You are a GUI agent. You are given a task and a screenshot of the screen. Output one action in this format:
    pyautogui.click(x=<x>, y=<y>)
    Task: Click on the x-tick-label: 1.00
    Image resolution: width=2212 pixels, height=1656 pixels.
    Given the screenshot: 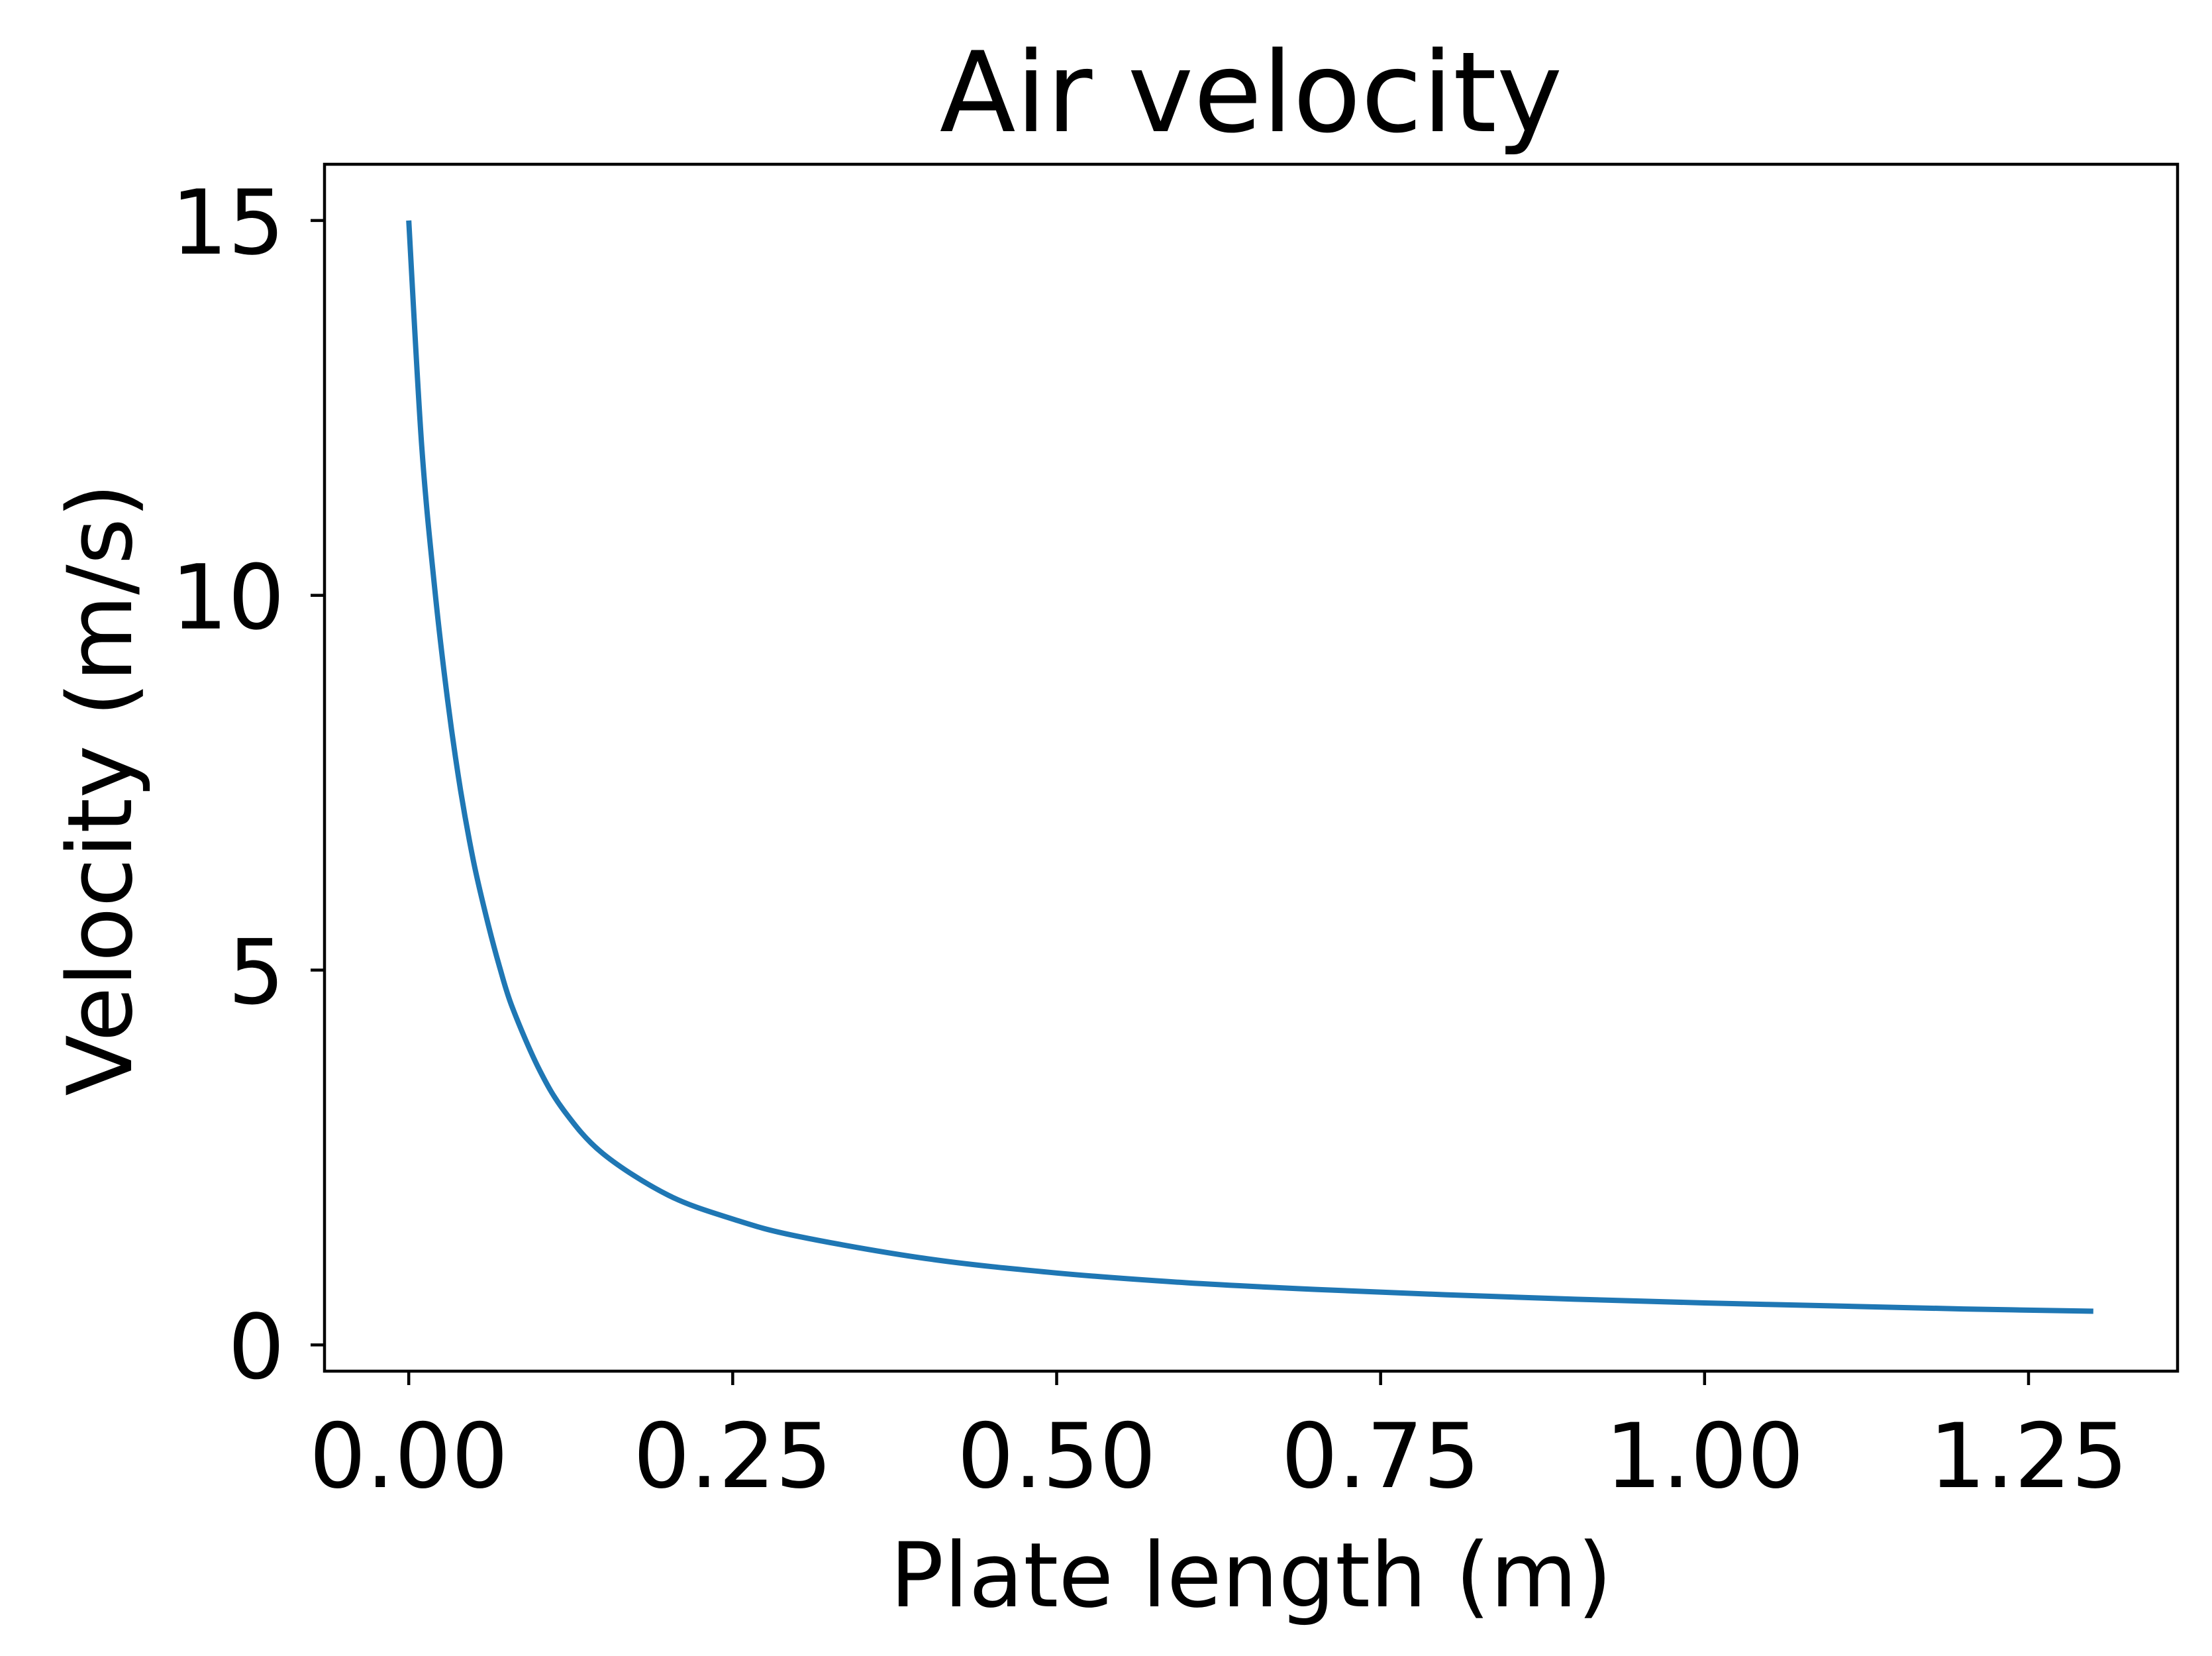 What is the action you would take?
    pyautogui.click(x=1705, y=1456)
    